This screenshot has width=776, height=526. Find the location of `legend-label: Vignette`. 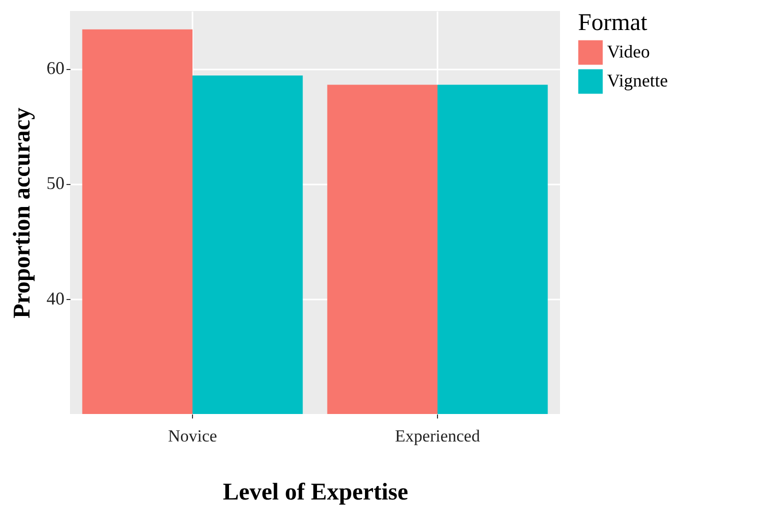

legend-label: Vignette is located at coordinates (637, 80).